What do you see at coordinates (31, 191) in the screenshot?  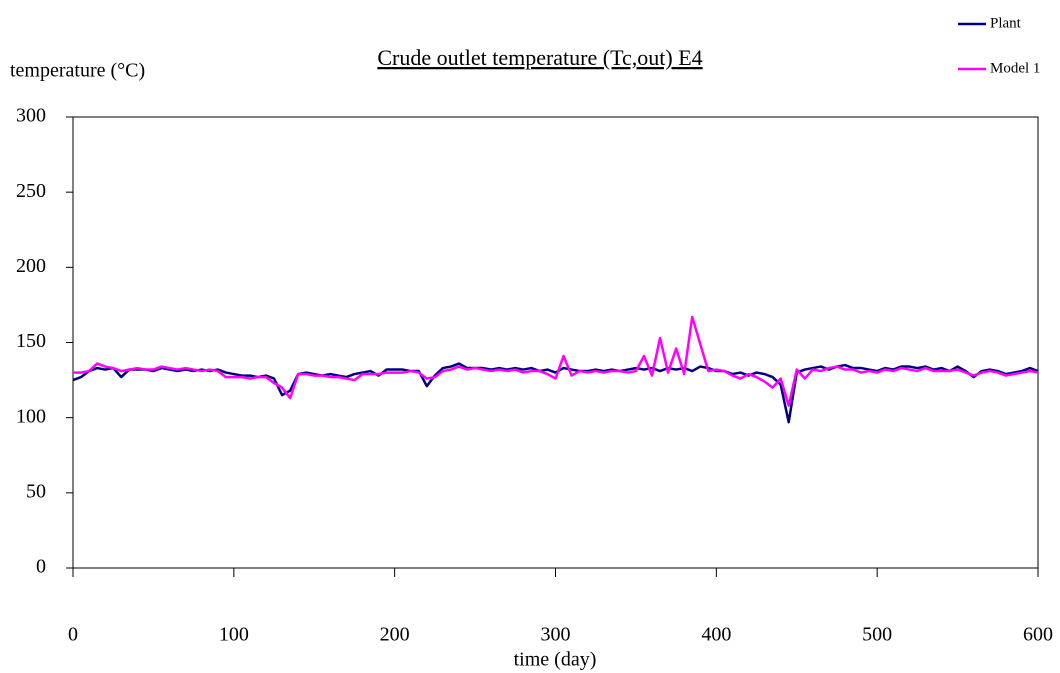 I see `y-tick-label: 250` at bounding box center [31, 191].